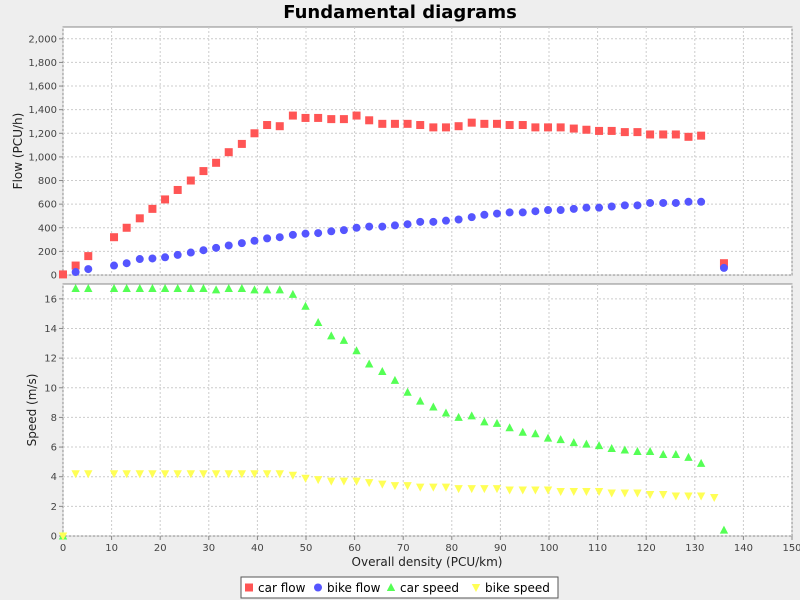  What do you see at coordinates (42, 134) in the screenshot?
I see `y-tick-label: 1,200` at bounding box center [42, 134].